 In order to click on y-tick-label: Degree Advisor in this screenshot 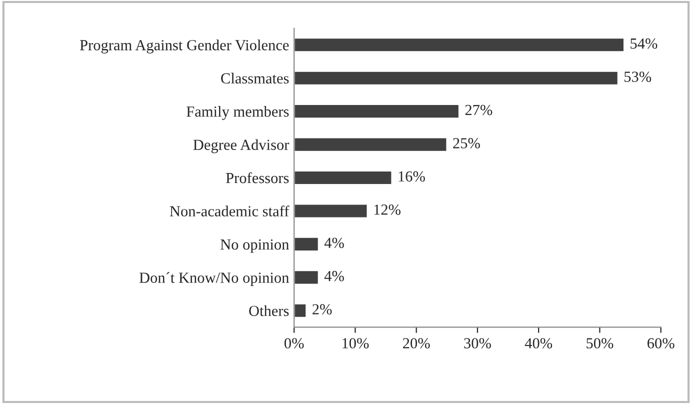, I will do `click(241, 146)`.